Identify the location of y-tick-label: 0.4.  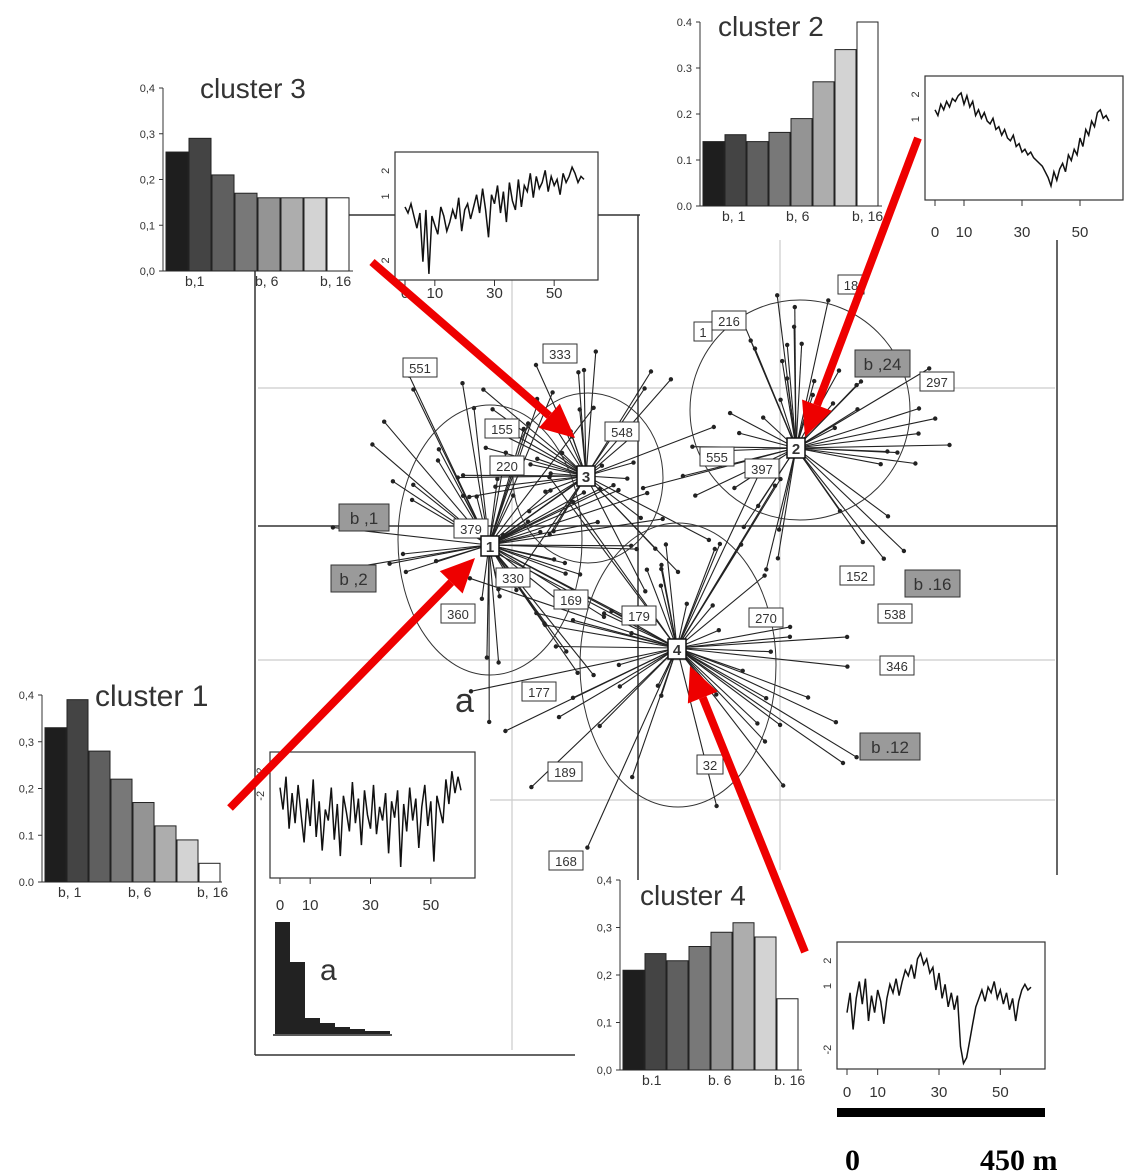
(684, 23).